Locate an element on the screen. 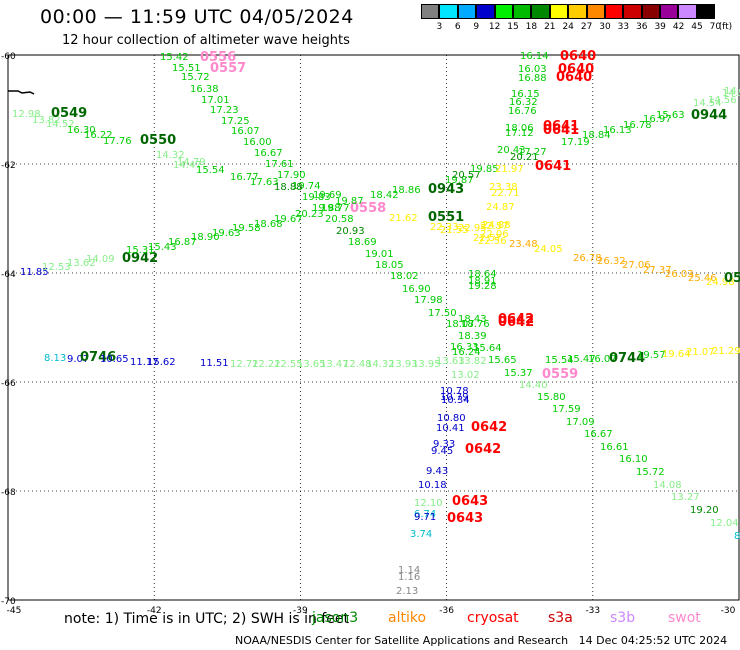  wave-height-label: 19.77 is located at coordinates (335, 208).